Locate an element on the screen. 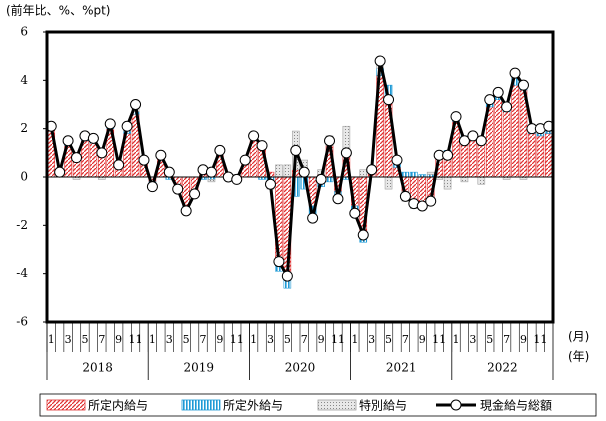  legend-box is located at coordinates (318, 405).